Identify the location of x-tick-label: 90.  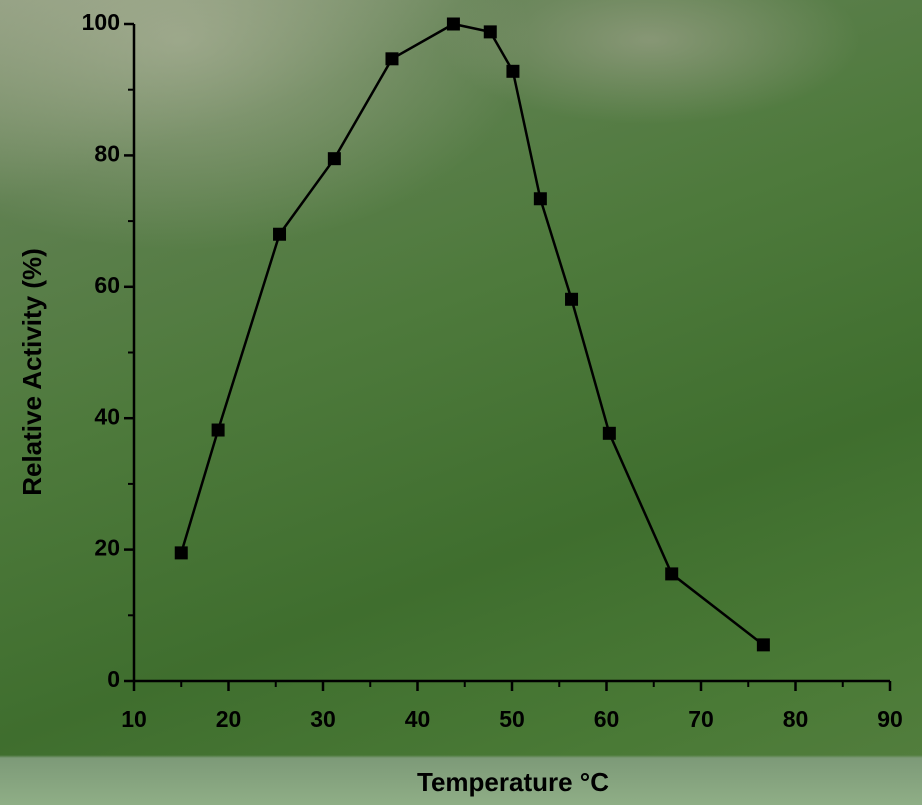
(890, 719).